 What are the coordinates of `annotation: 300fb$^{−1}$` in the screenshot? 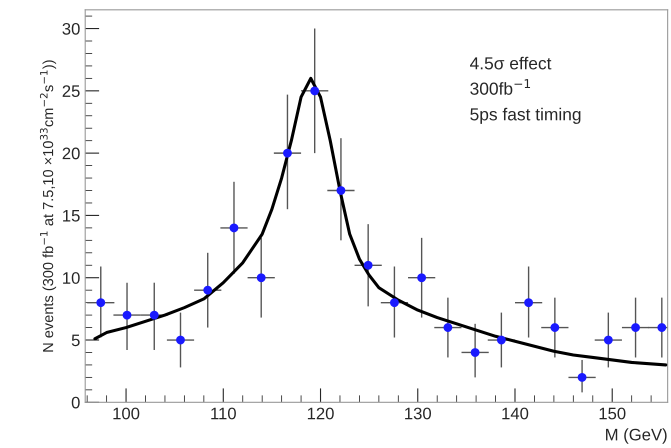 It's located at (500, 87).